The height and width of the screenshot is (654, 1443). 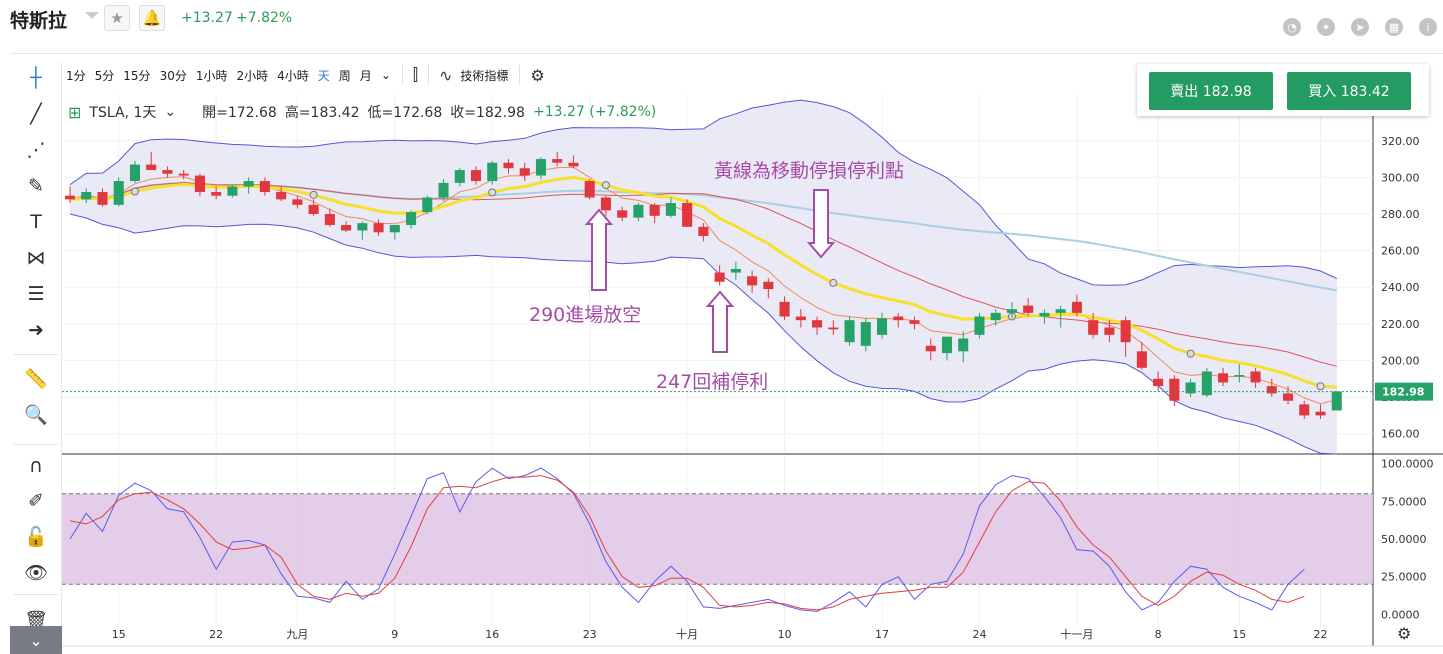 What do you see at coordinates (293, 75) in the screenshot?
I see `timeframe-4h: 4小時` at bounding box center [293, 75].